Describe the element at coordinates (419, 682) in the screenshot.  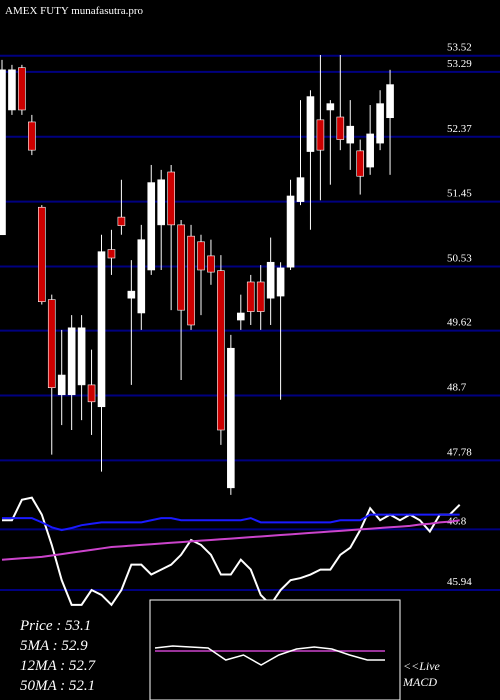
I see `macd-label: MACD` at that location.